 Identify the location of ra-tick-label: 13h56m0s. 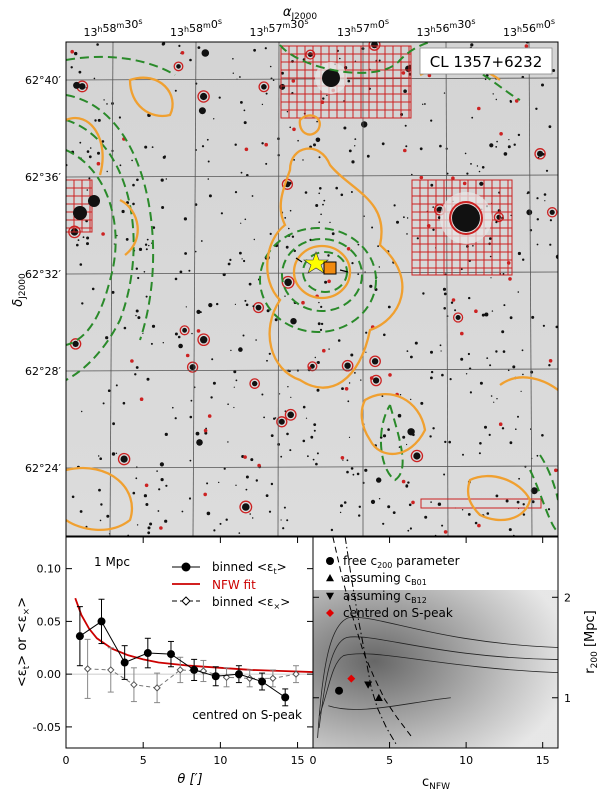
(529, 28).